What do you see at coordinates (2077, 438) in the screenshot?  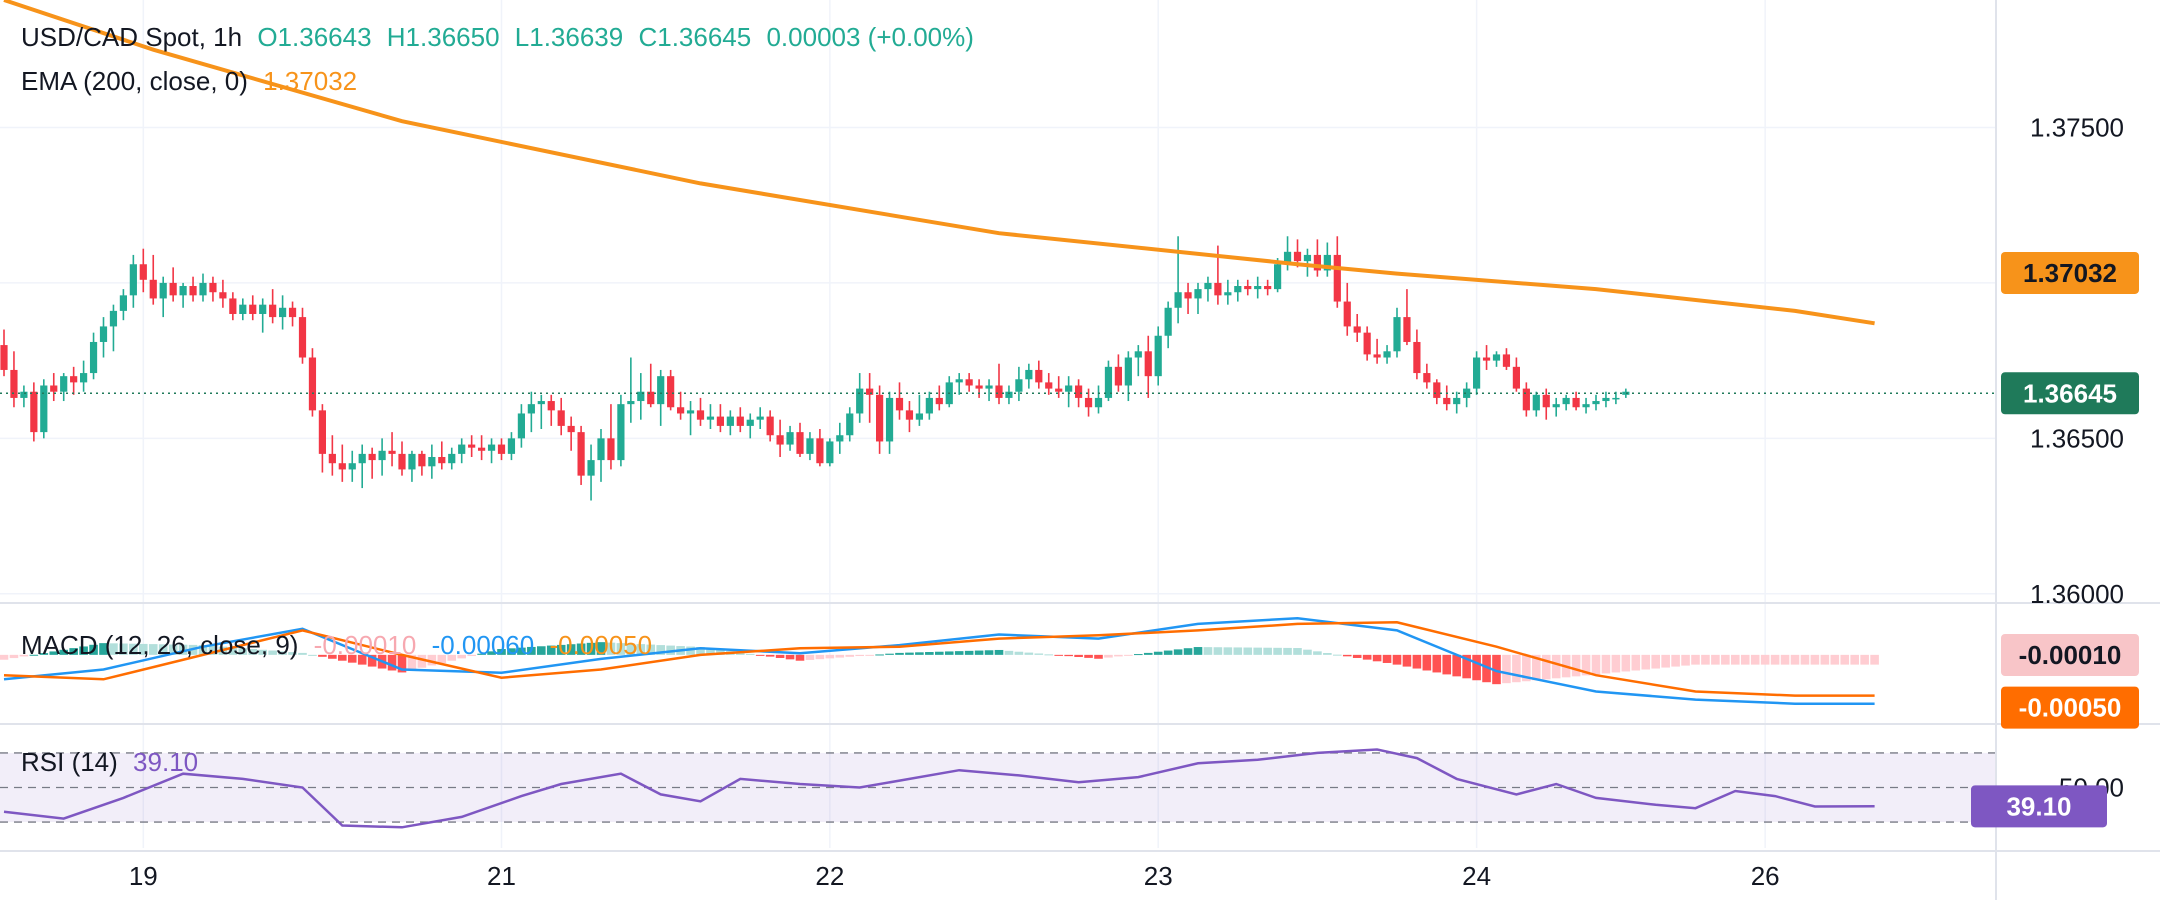 I see `y-tick-label: 1.36500` at bounding box center [2077, 438].